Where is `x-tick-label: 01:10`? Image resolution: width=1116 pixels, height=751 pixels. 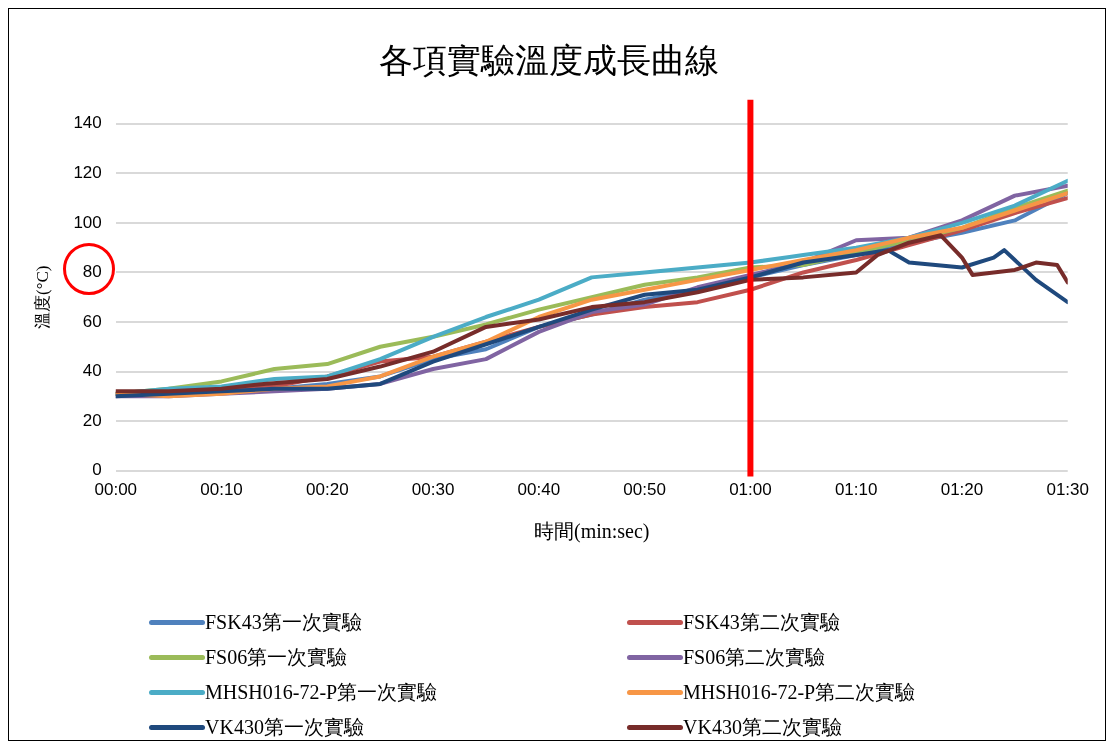
x-tick-label: 01:10 is located at coordinates (856, 490).